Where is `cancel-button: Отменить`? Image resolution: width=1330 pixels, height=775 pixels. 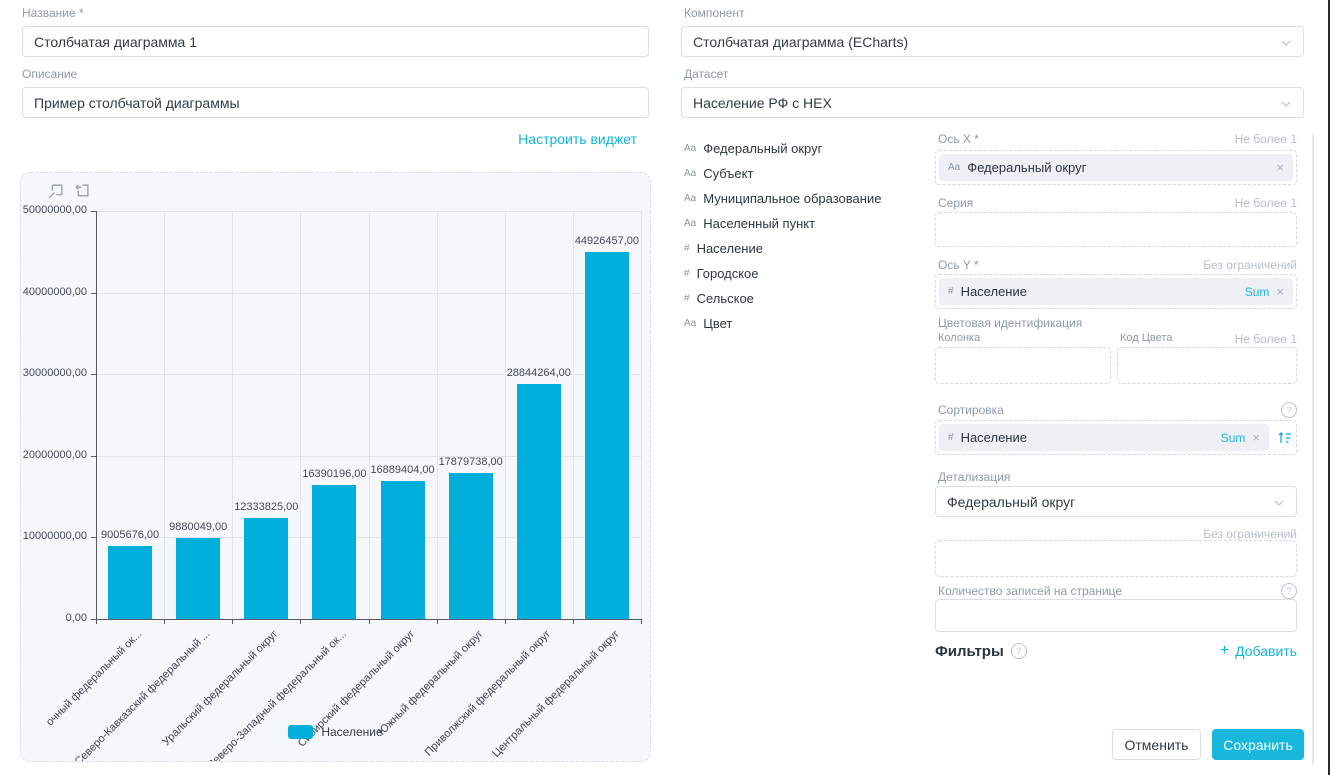 cancel-button: Отменить is located at coordinates (1156, 744).